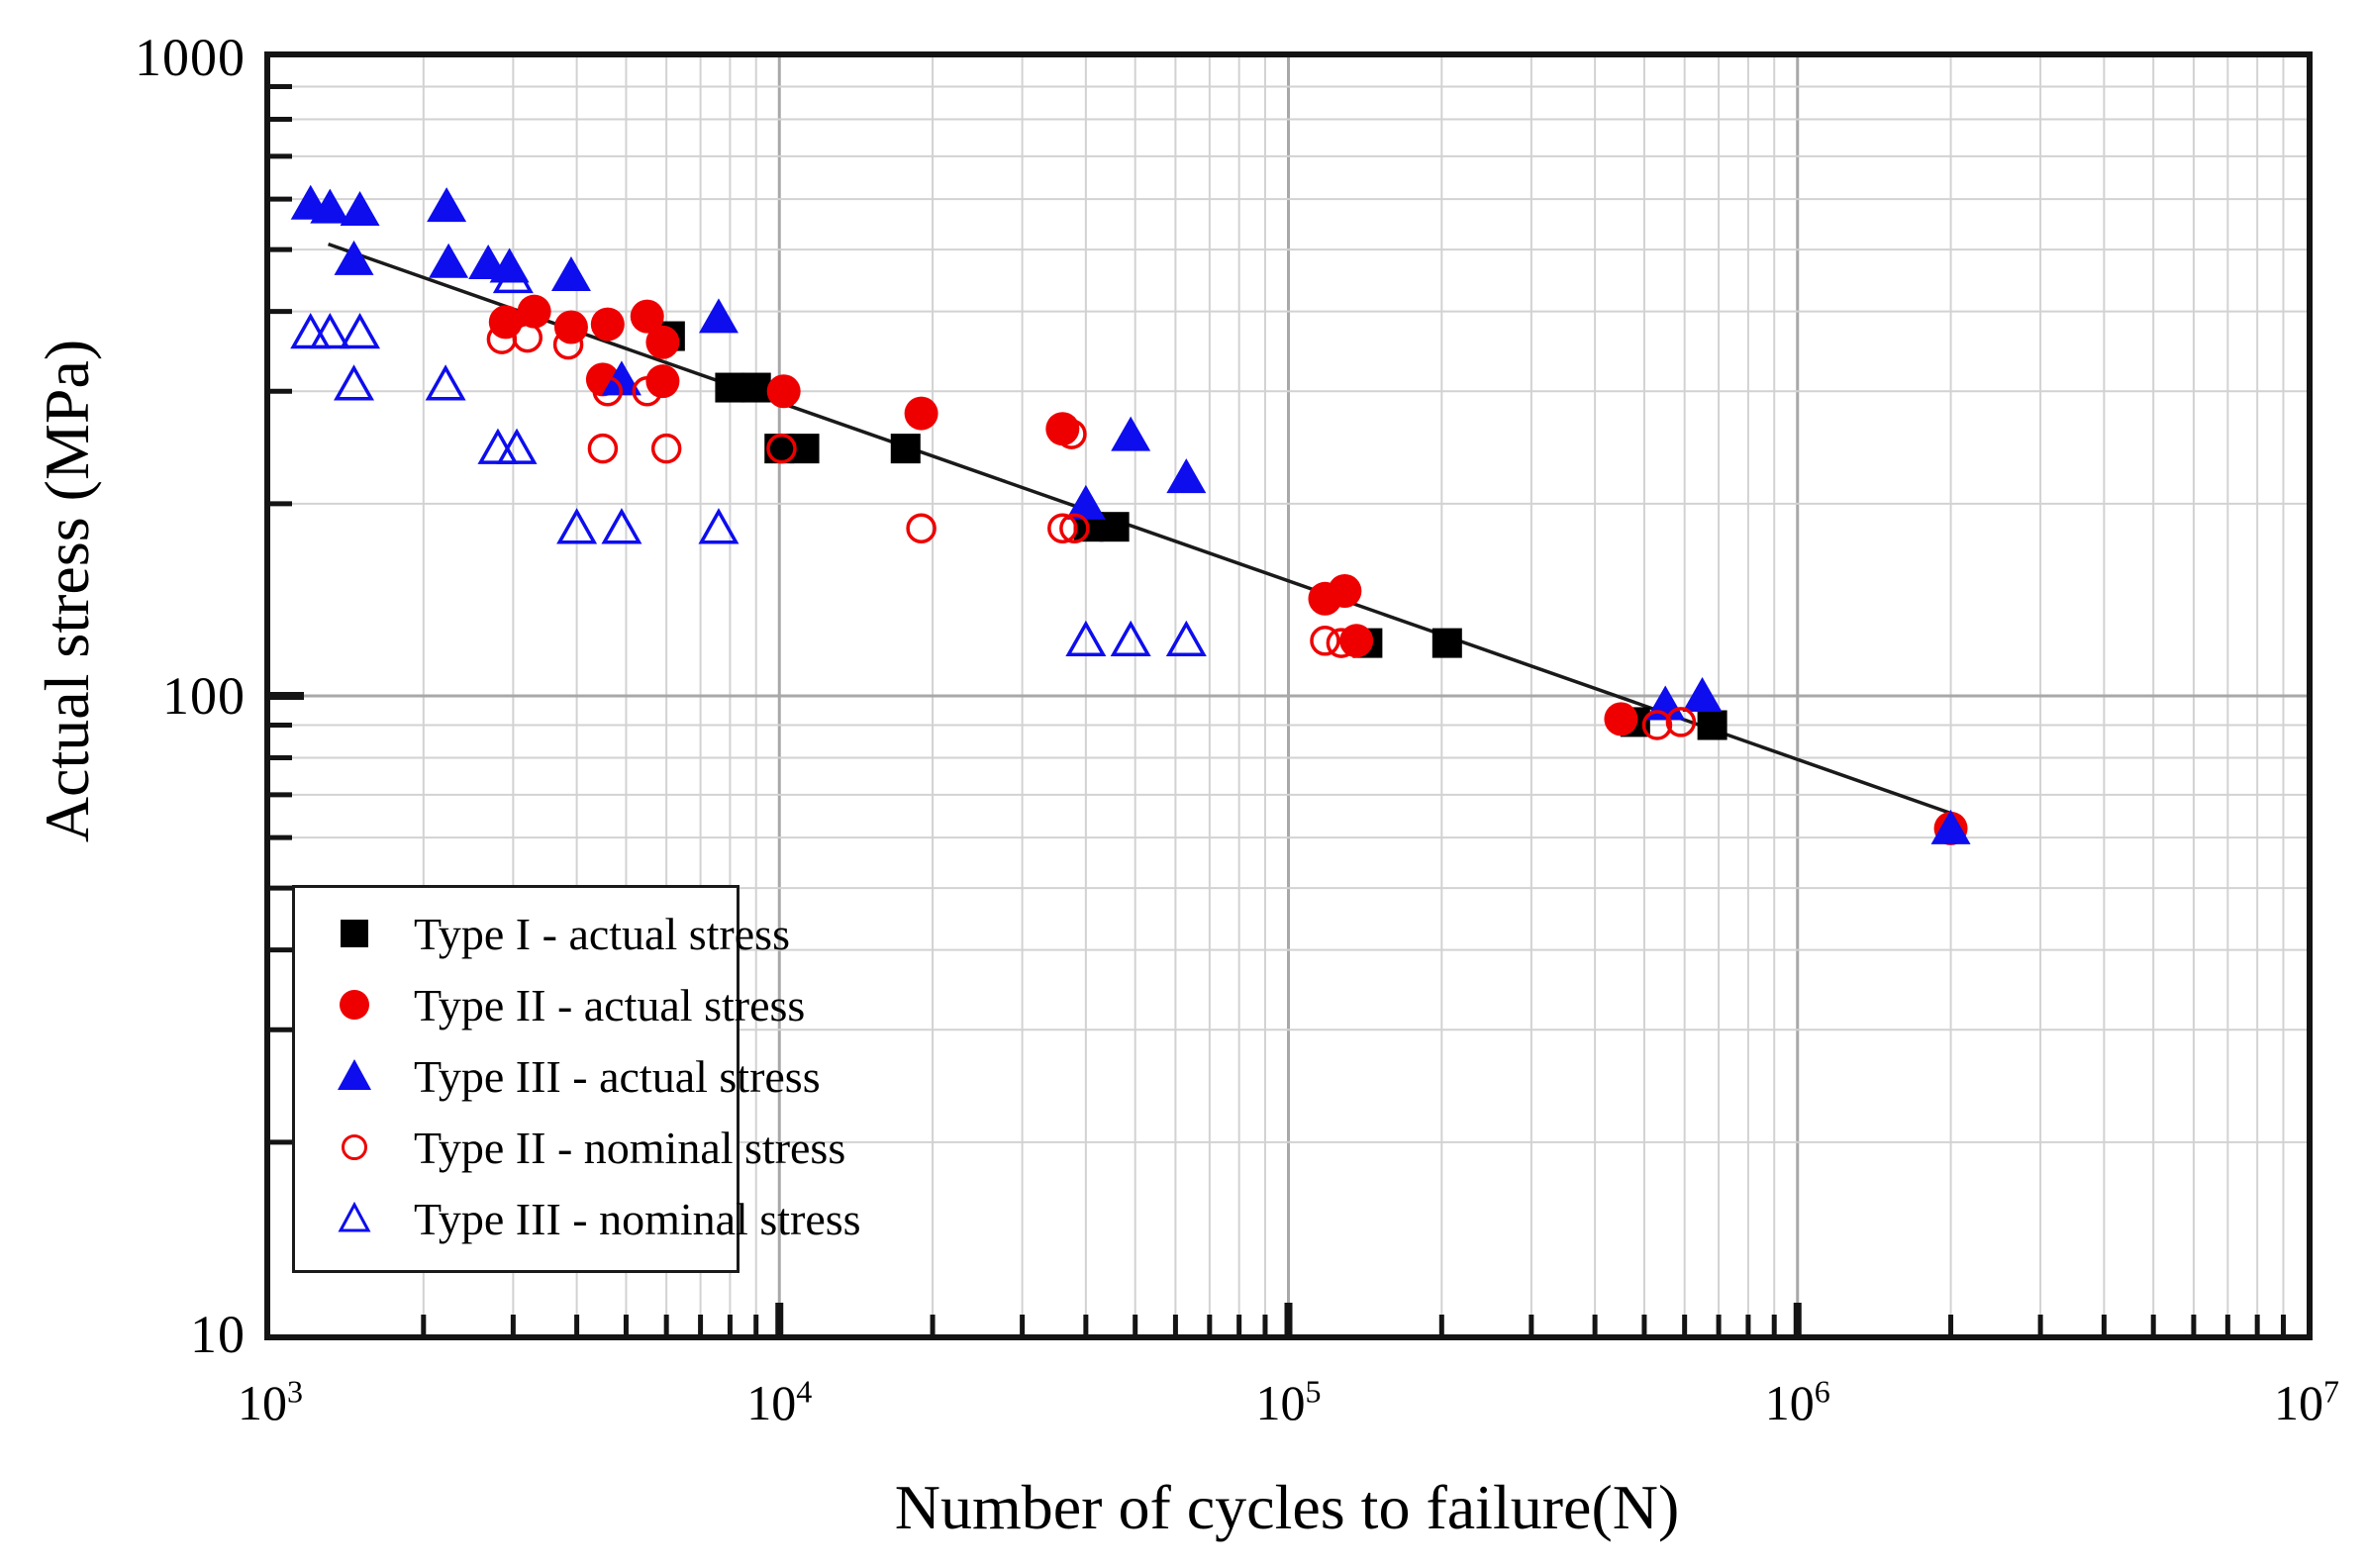 The image size is (2368, 1568). What do you see at coordinates (2306, 1401) in the screenshot?
I see `x-tick-label-10e7: 10⁷` at bounding box center [2306, 1401].